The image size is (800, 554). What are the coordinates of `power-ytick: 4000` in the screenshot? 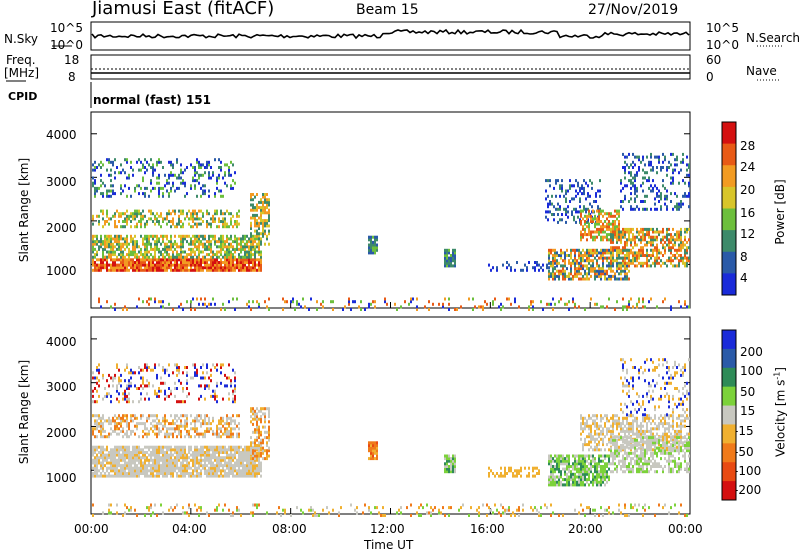 It's located at (61, 135).